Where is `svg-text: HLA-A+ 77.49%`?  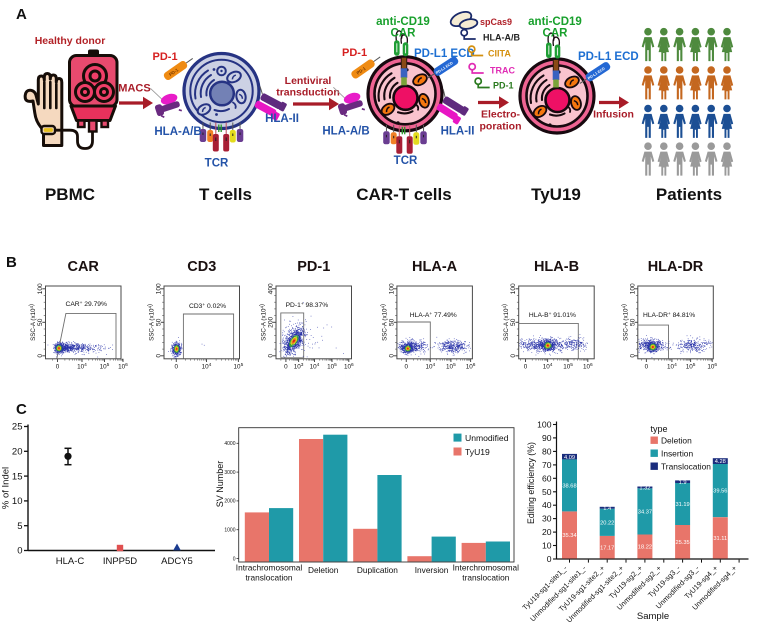
svg-text: HLA-A+ 77.49% is located at coordinates (433, 315).